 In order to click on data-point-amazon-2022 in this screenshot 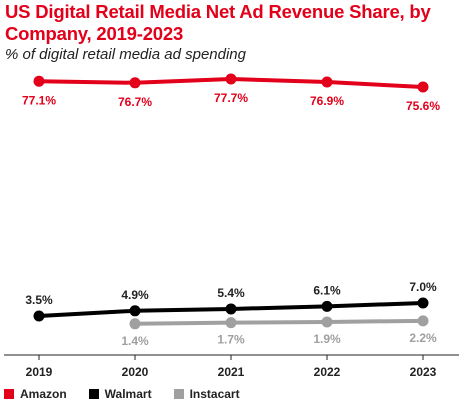, I will do `click(327, 82)`.